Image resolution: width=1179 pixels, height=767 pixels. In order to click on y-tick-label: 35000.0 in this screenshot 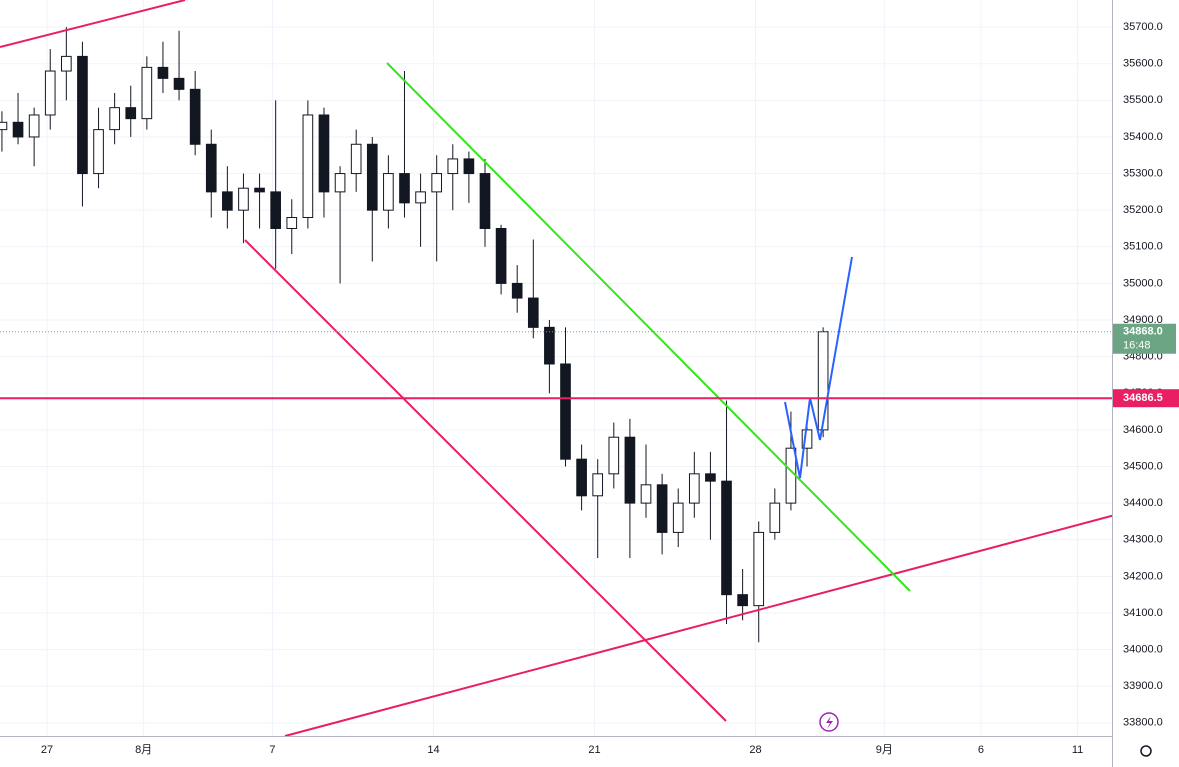, I will do `click(1143, 283)`.